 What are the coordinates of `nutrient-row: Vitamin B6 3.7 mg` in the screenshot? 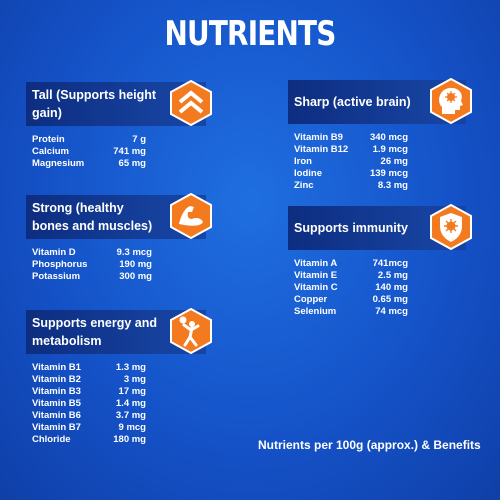 It's located at (89, 415).